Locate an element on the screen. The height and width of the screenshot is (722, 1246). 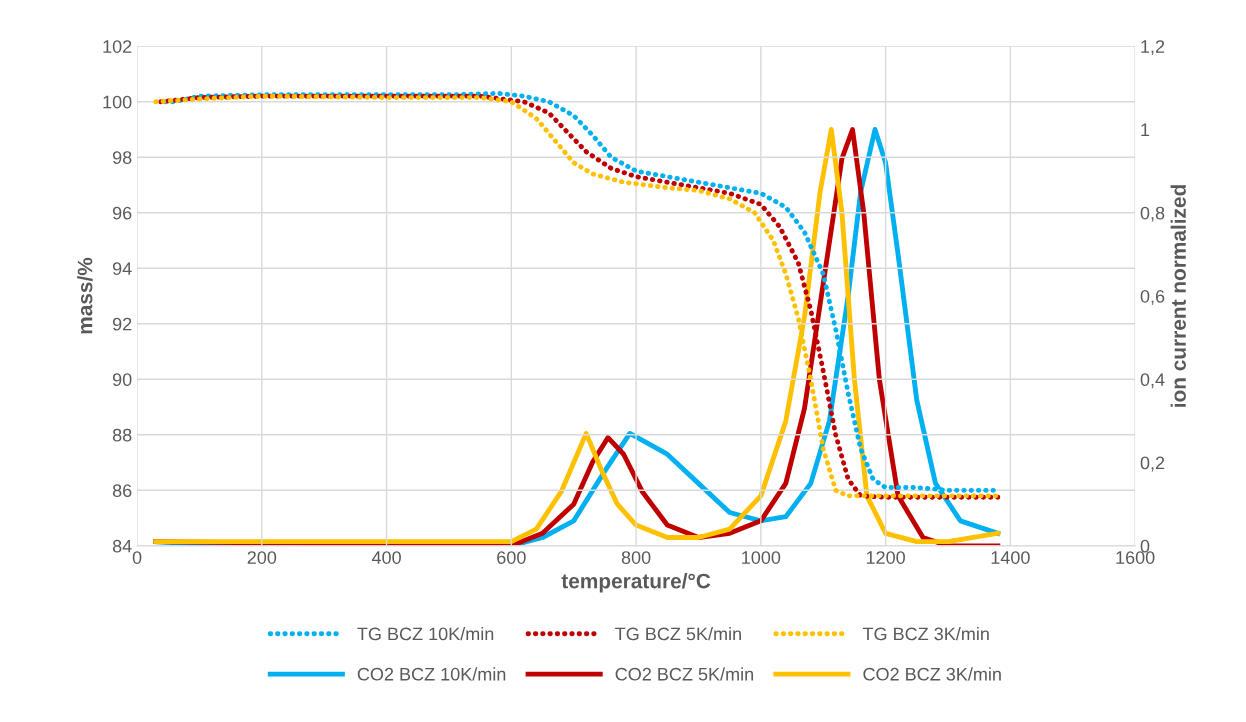
x-tick-label: 1600 is located at coordinates (1135, 557).